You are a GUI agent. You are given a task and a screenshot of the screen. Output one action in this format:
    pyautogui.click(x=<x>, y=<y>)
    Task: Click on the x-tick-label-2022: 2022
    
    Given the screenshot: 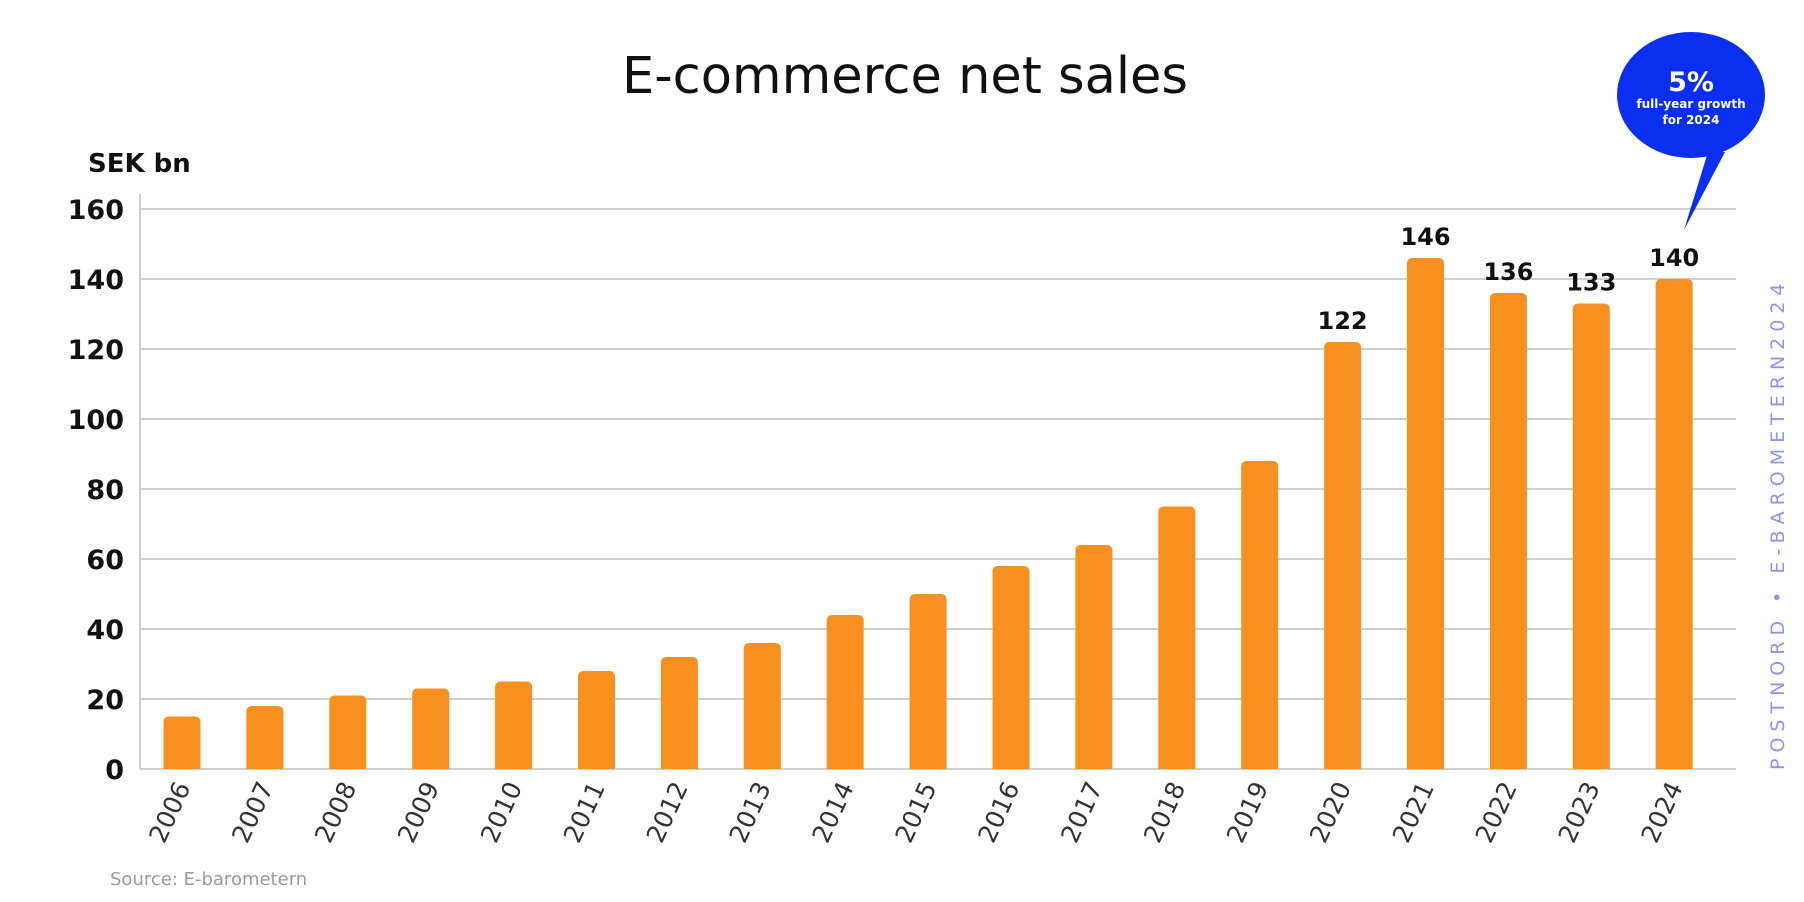 What is the action you would take?
    pyautogui.click(x=1496, y=812)
    